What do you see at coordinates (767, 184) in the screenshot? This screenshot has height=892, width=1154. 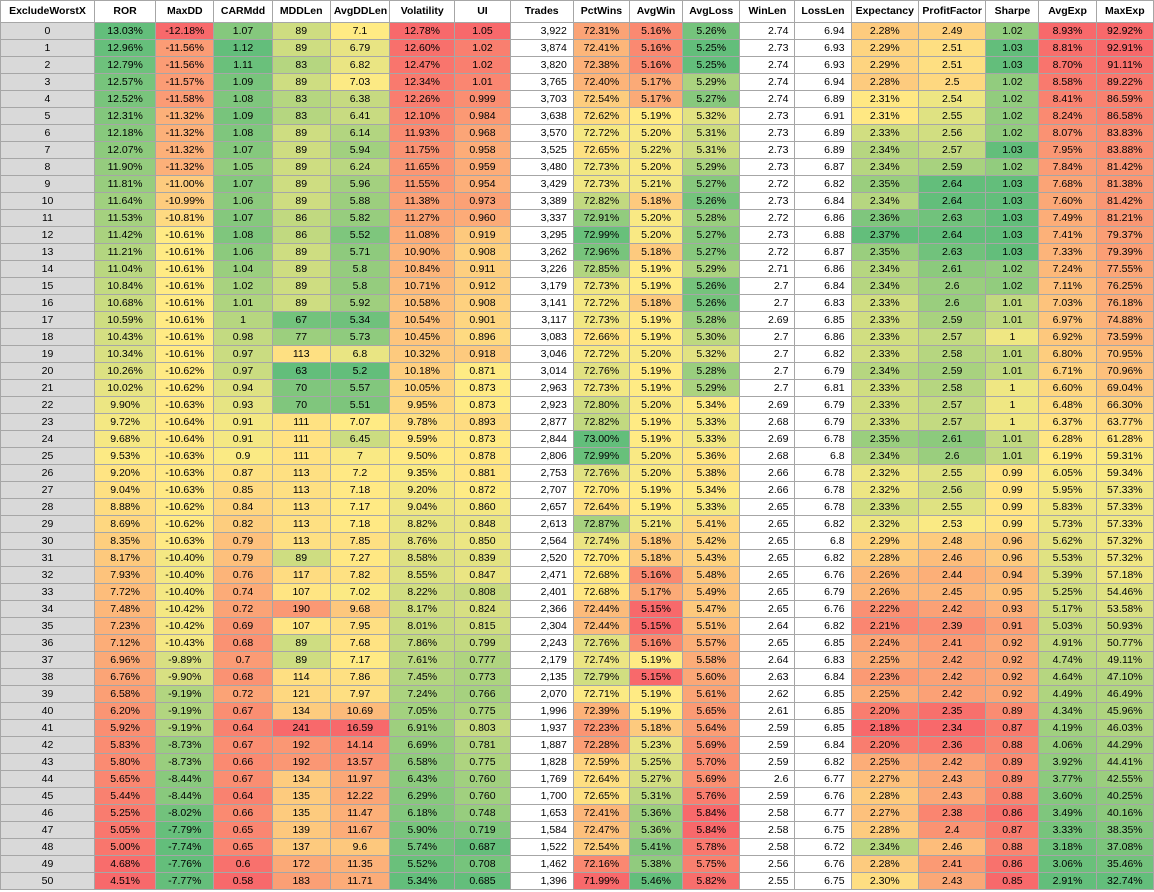 I see `cell-winlen: 2.72` at bounding box center [767, 184].